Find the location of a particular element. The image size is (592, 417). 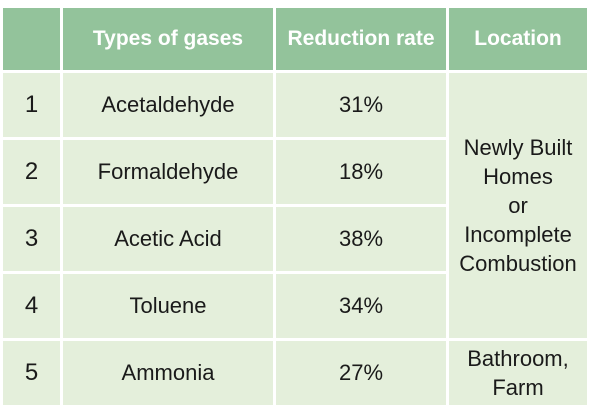

location-line: Incomplete is located at coordinates (518, 234).